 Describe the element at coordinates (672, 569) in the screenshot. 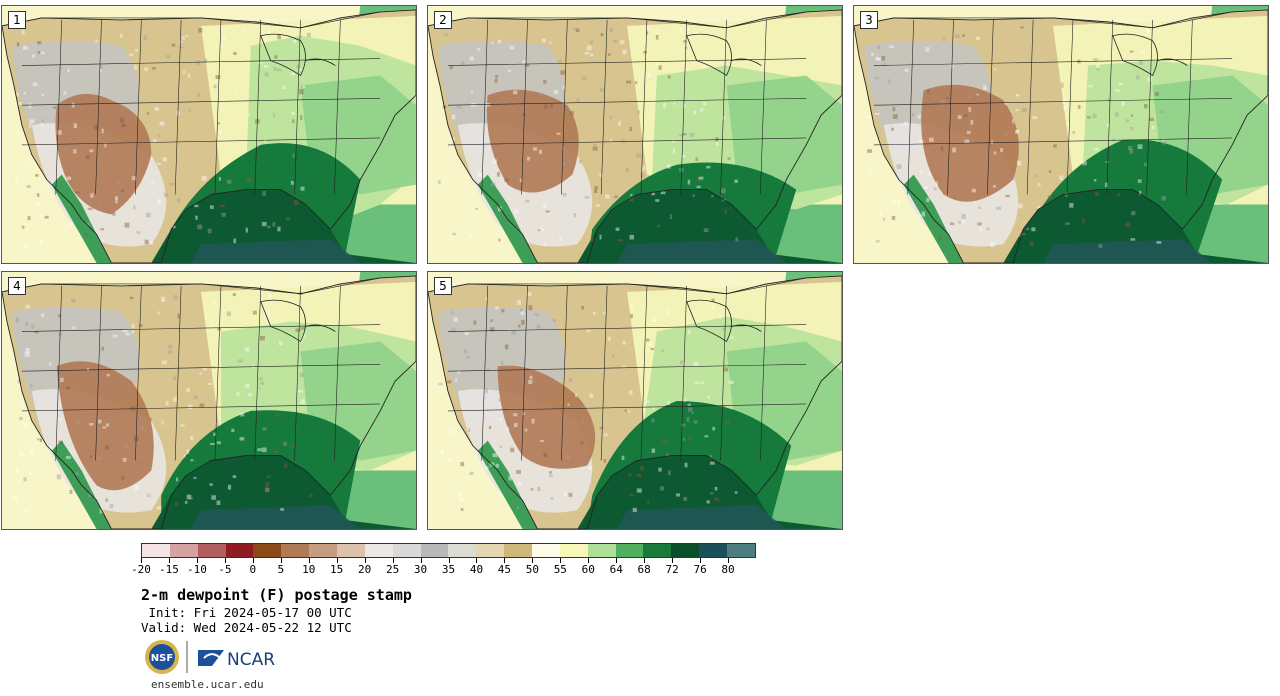

I see `colorbar-tick-label: 72` at that location.